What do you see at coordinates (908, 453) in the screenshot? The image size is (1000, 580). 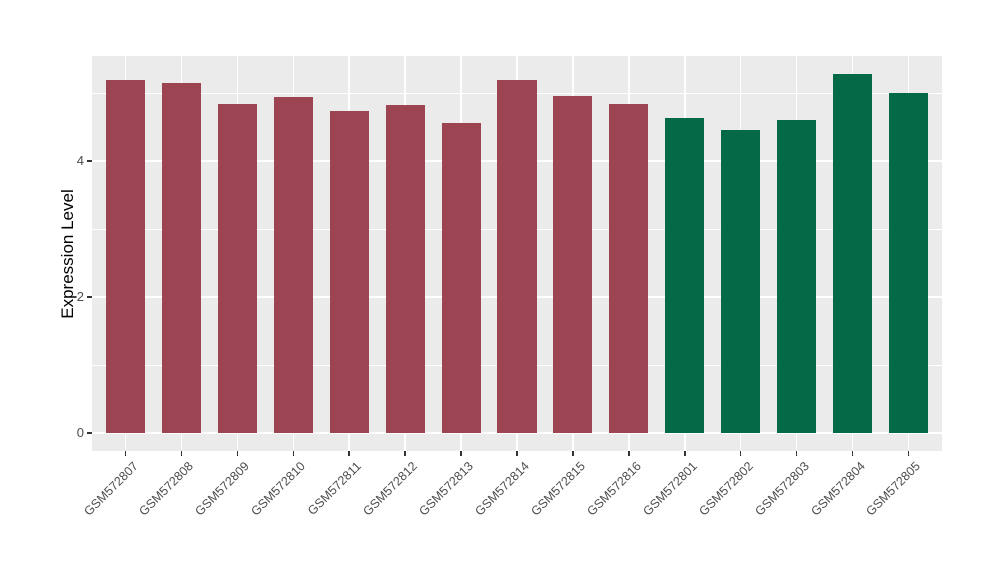 I see `x-tick-mark-GSM572805` at bounding box center [908, 453].